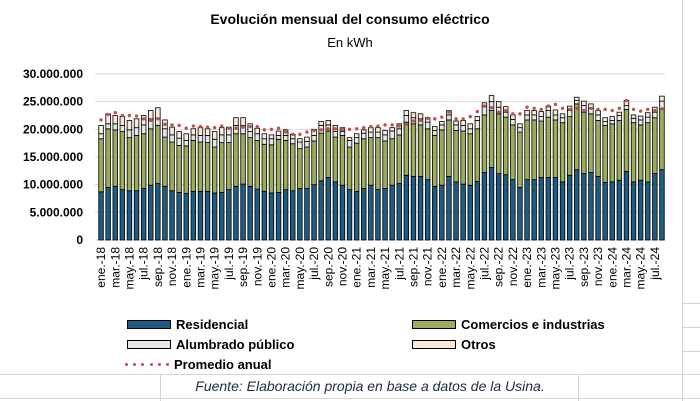 This screenshot has width=700, height=401. What do you see at coordinates (144, 264) in the screenshot?
I see `x-tick-label: jul.-18` at bounding box center [144, 264].